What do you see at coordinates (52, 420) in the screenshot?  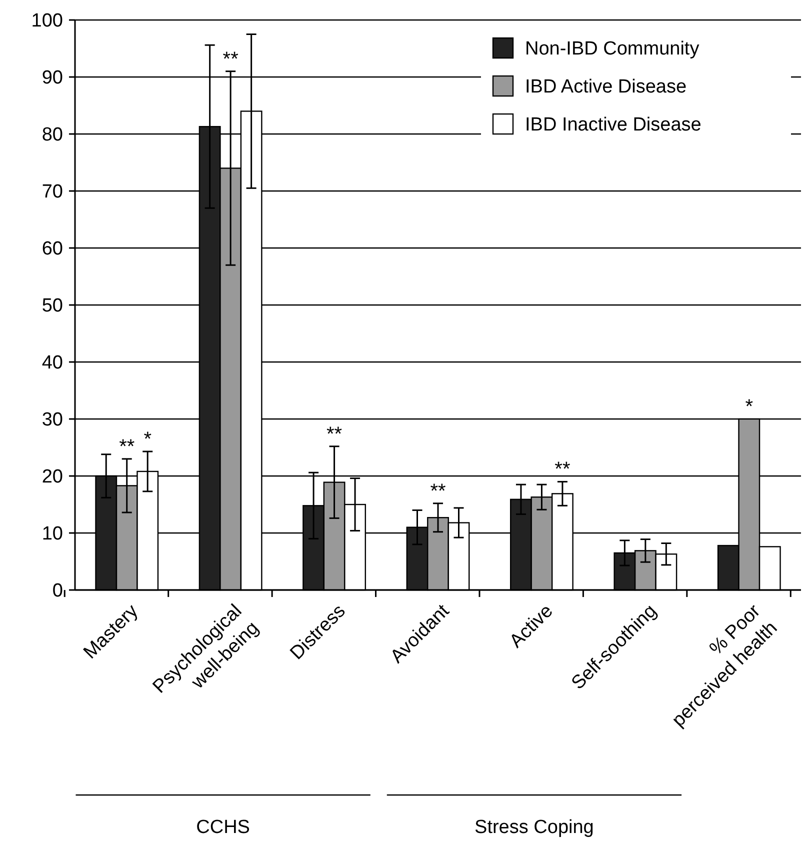 I see `y-tick-label: 30` at bounding box center [52, 420].